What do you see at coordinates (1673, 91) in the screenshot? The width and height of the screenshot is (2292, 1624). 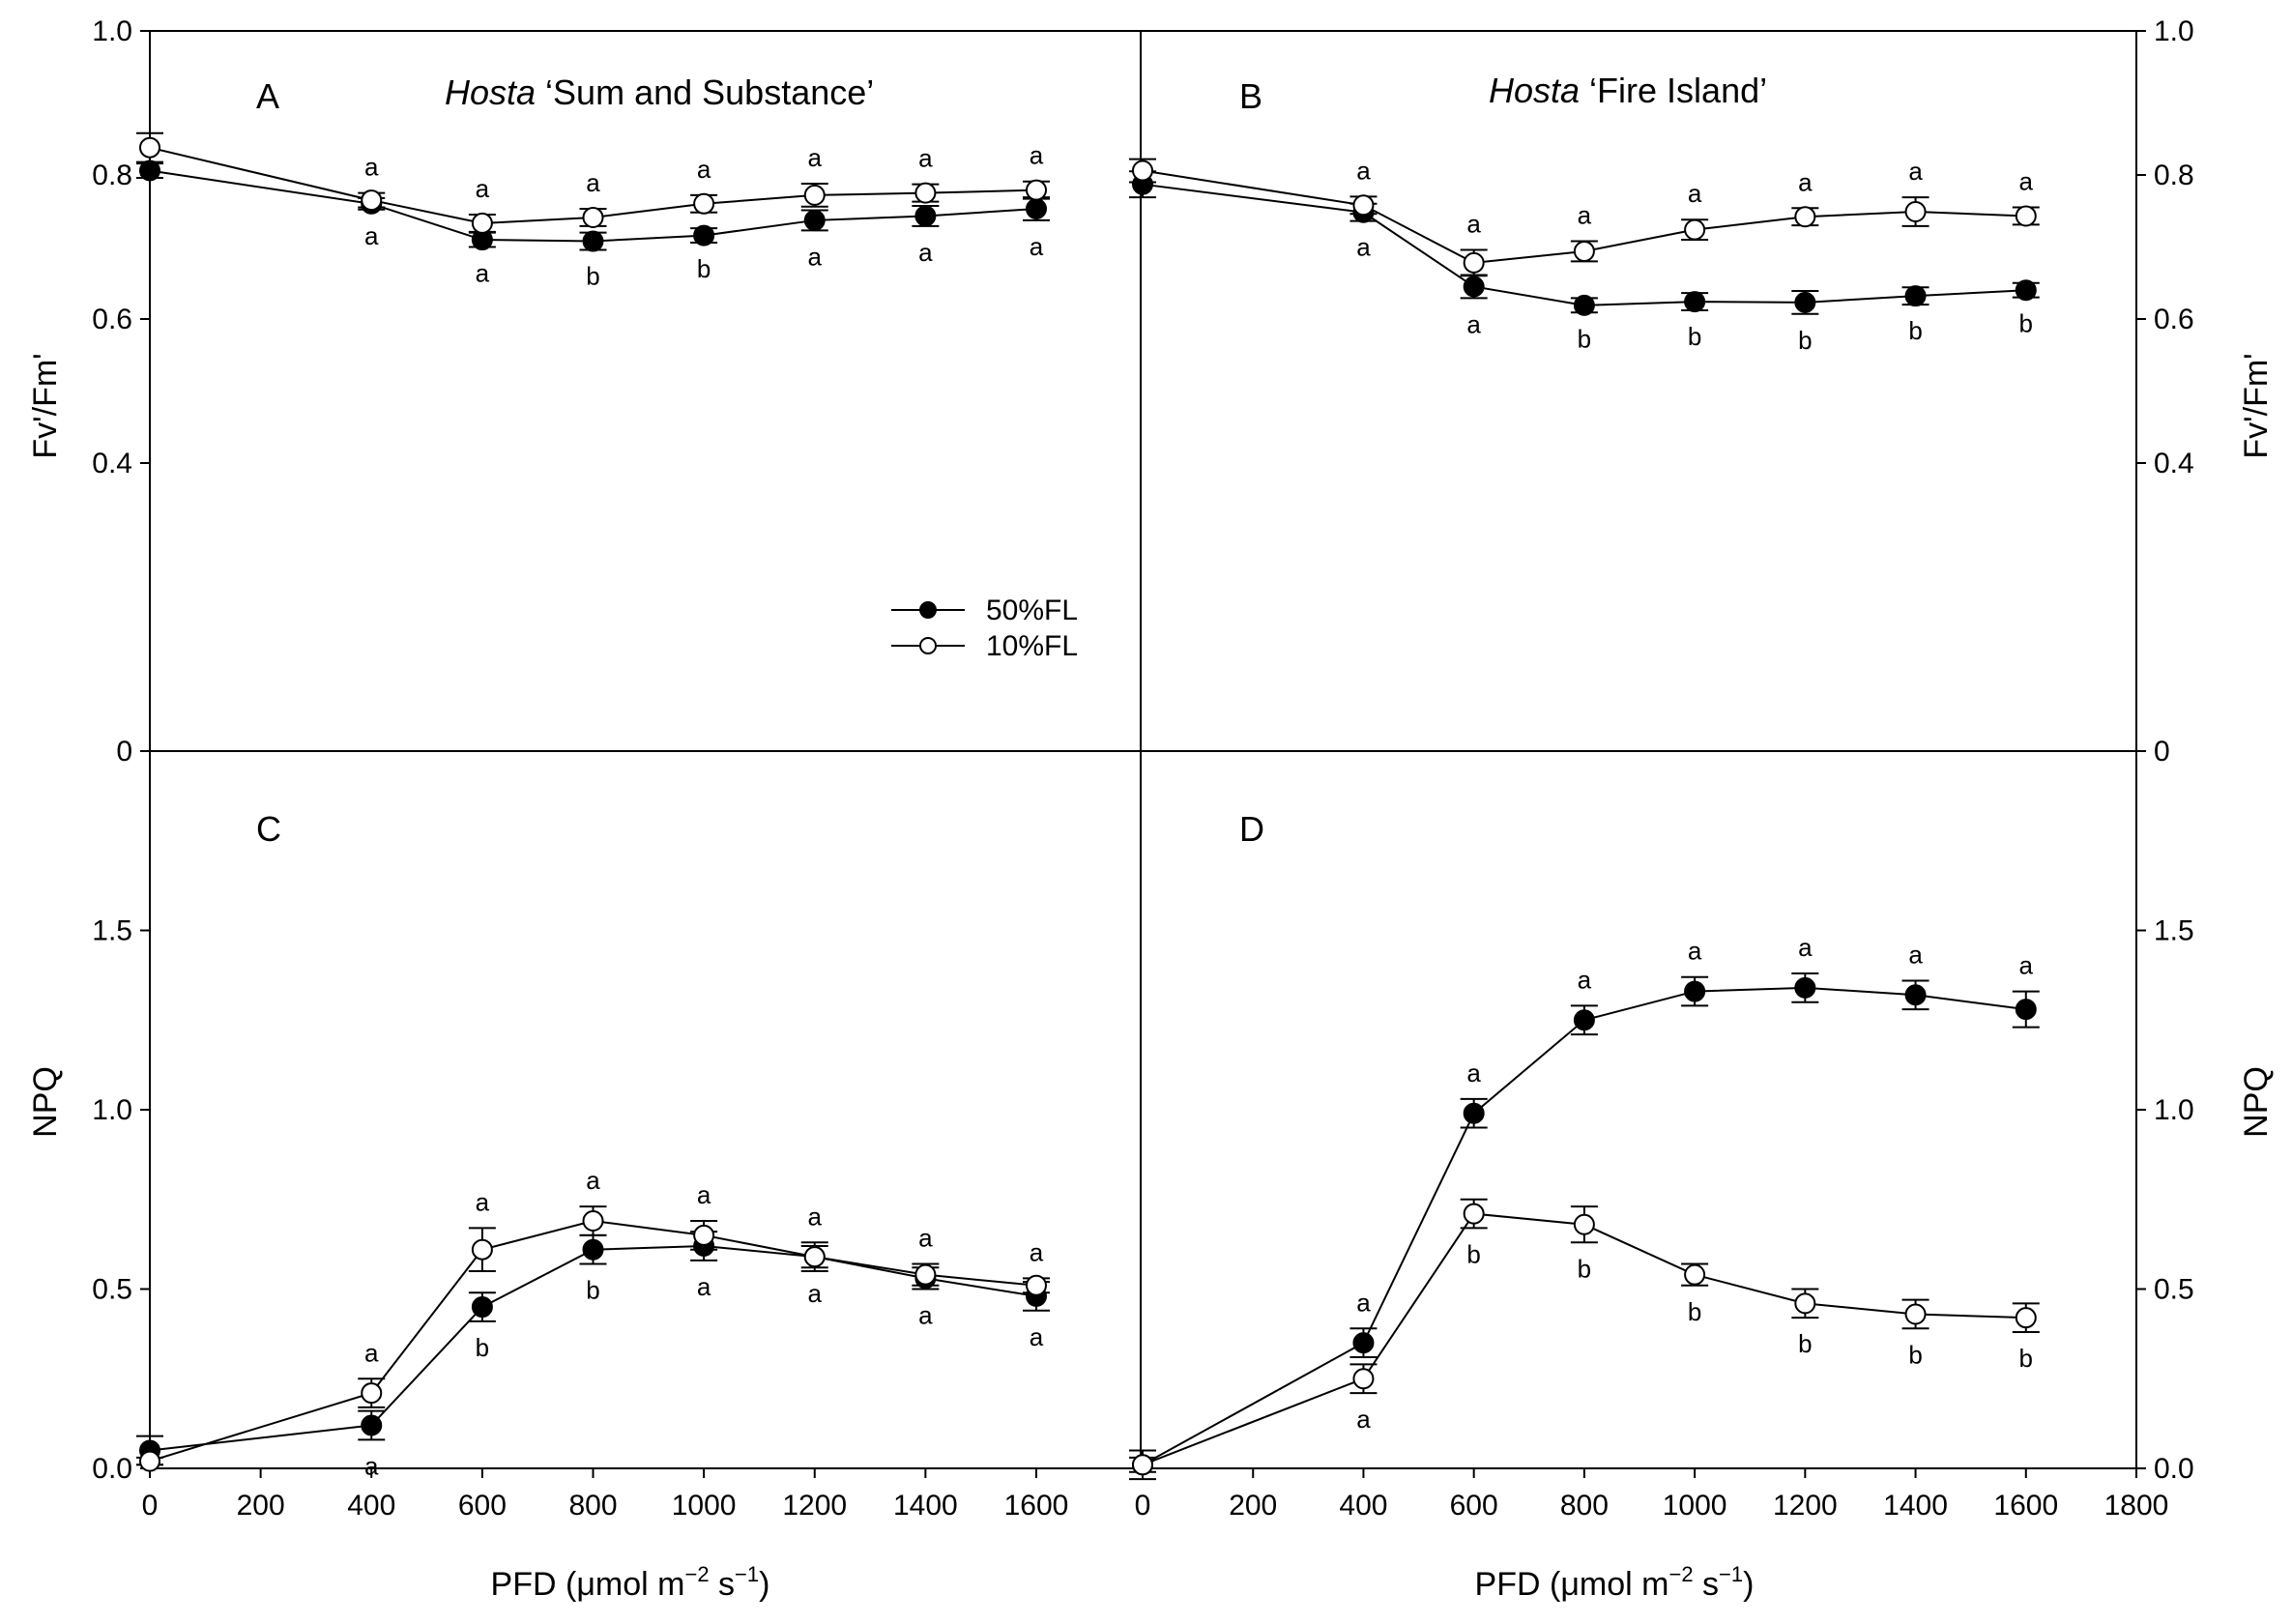 I see `panel-b-title-cultivar: ‘Fire Island’` at bounding box center [1673, 91].